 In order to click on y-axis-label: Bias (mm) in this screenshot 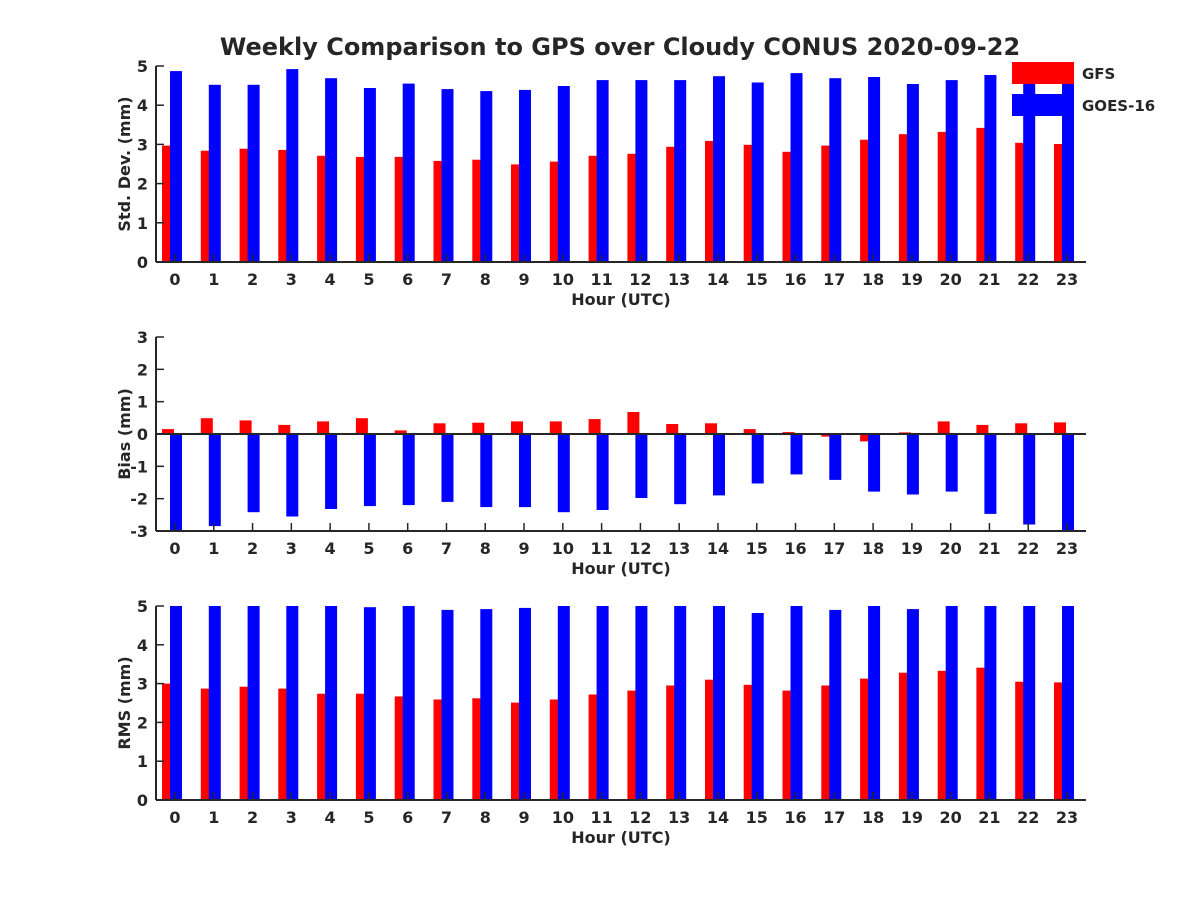, I will do `click(124, 434)`.